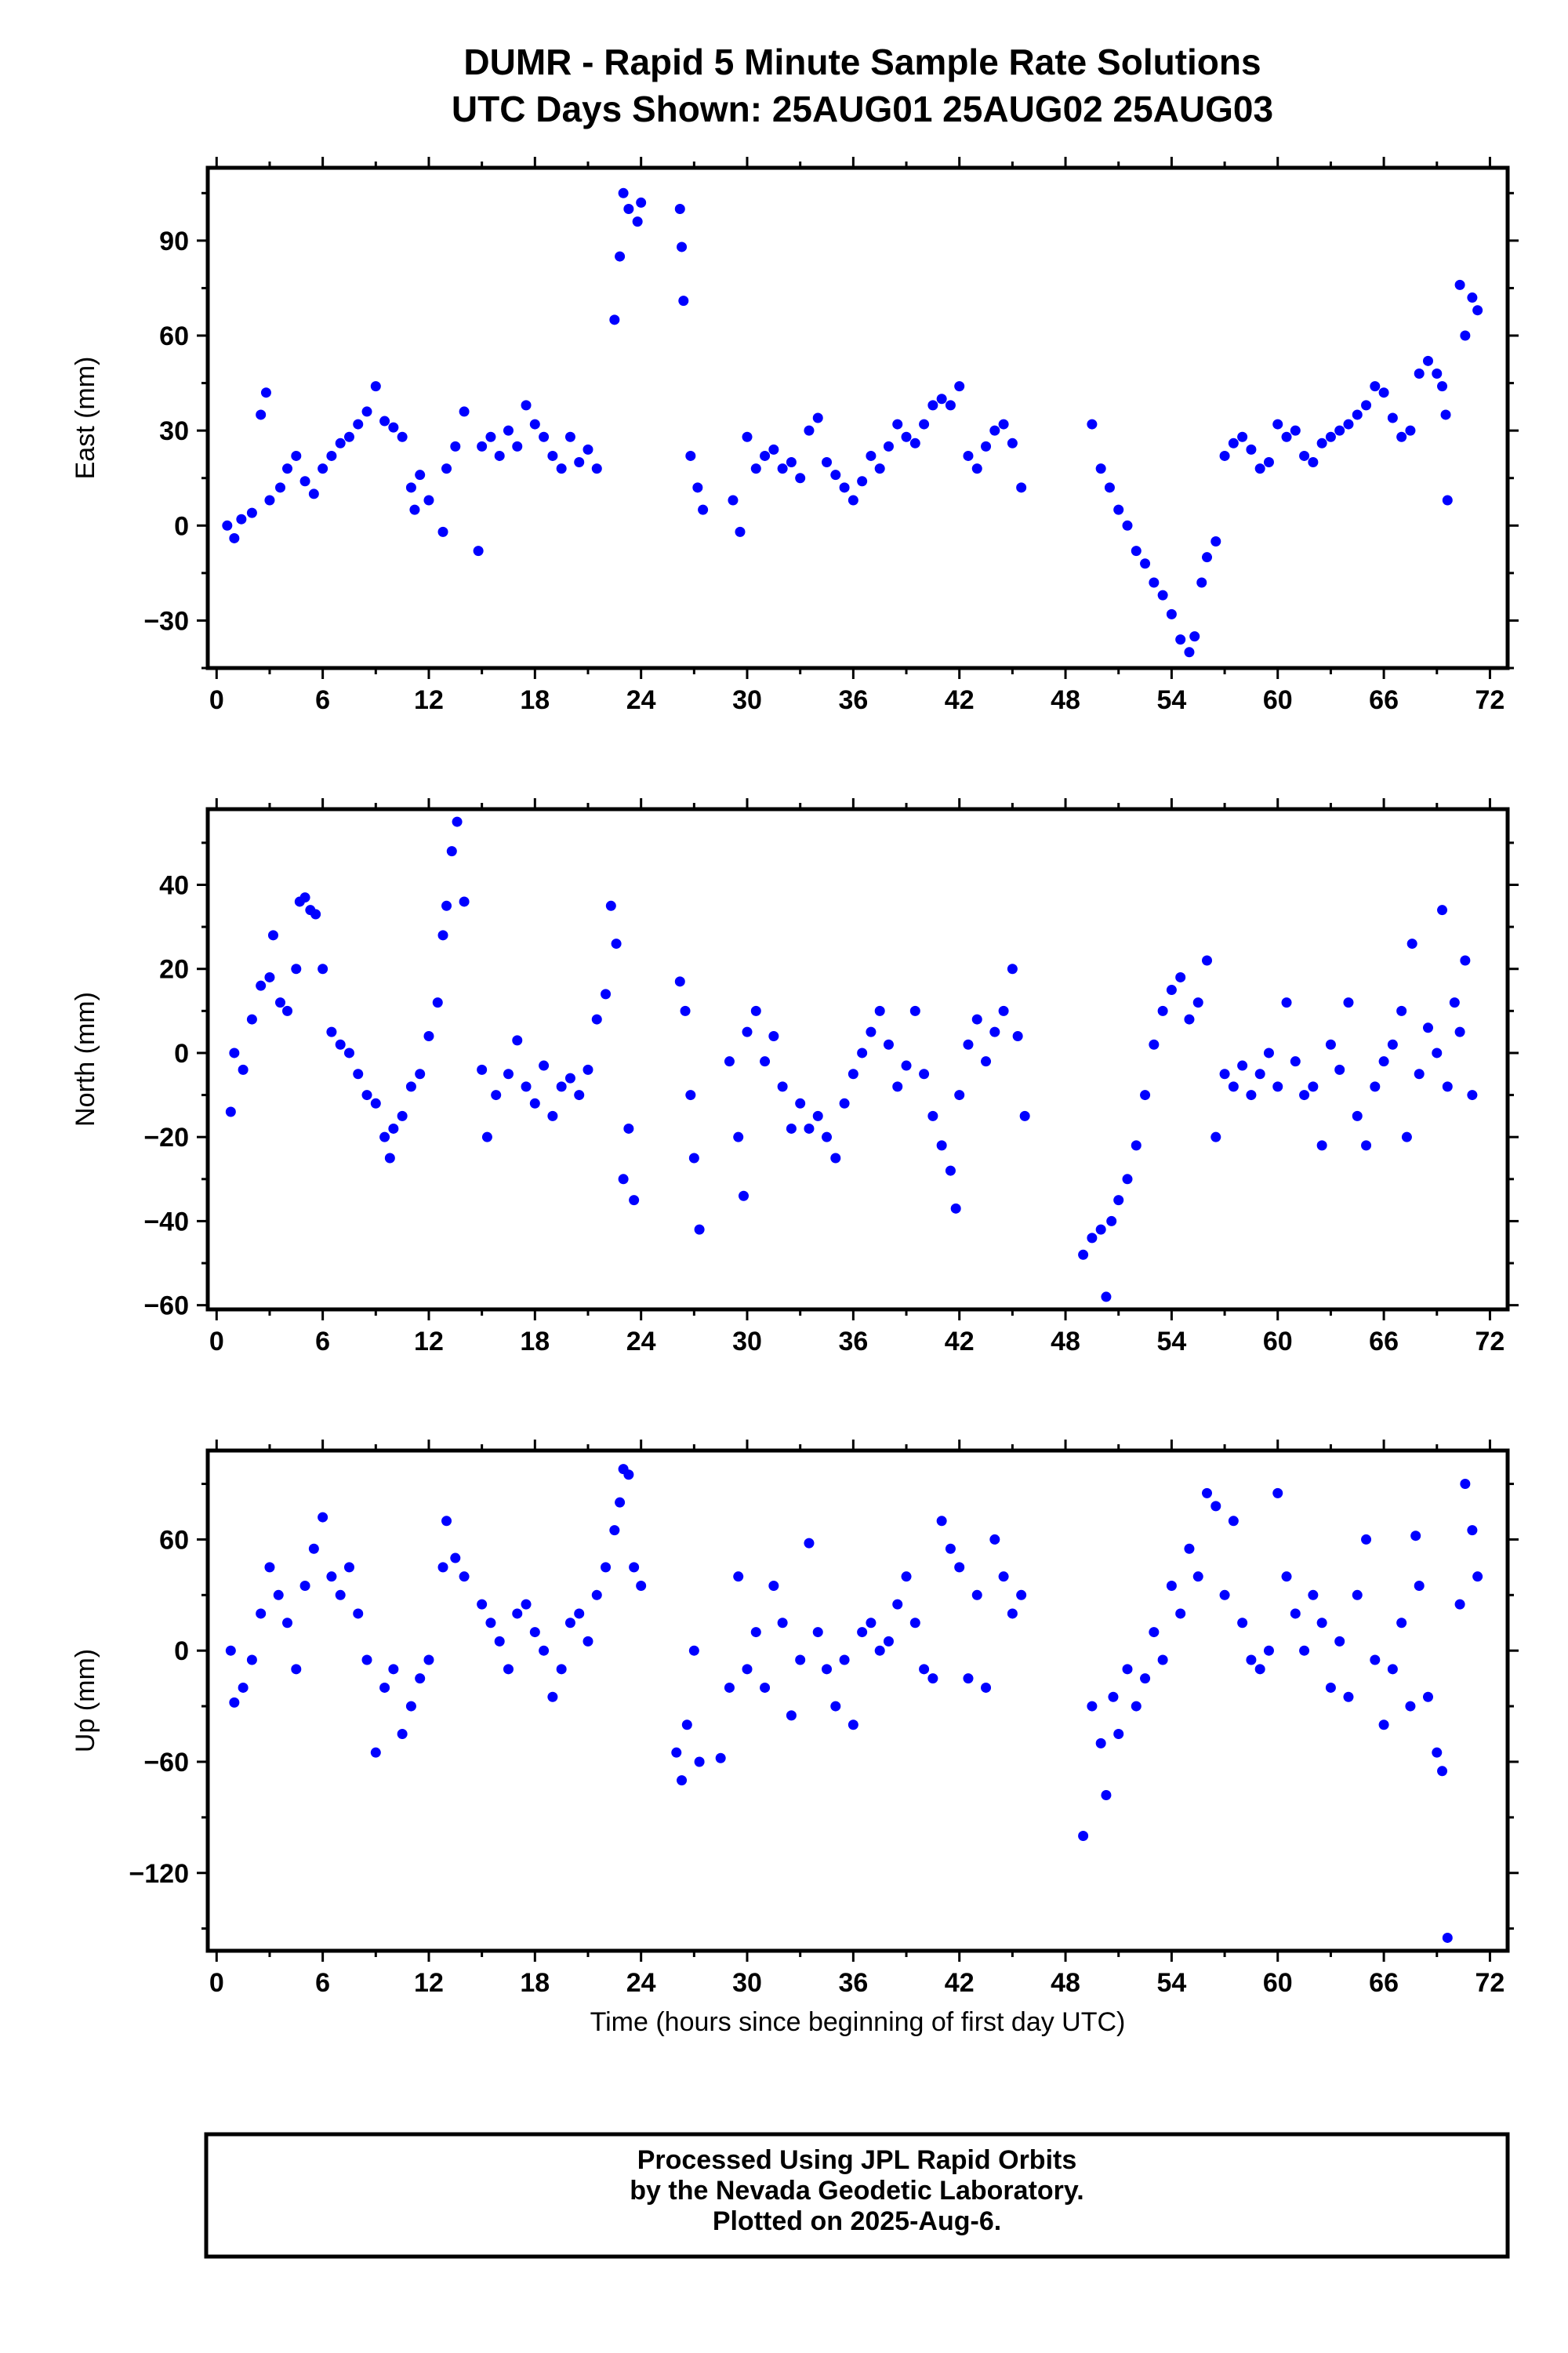 The height and width of the screenshot is (2353, 1568). What do you see at coordinates (429, 1341) in the screenshot?
I see `x-tick-label: 12` at bounding box center [429, 1341].